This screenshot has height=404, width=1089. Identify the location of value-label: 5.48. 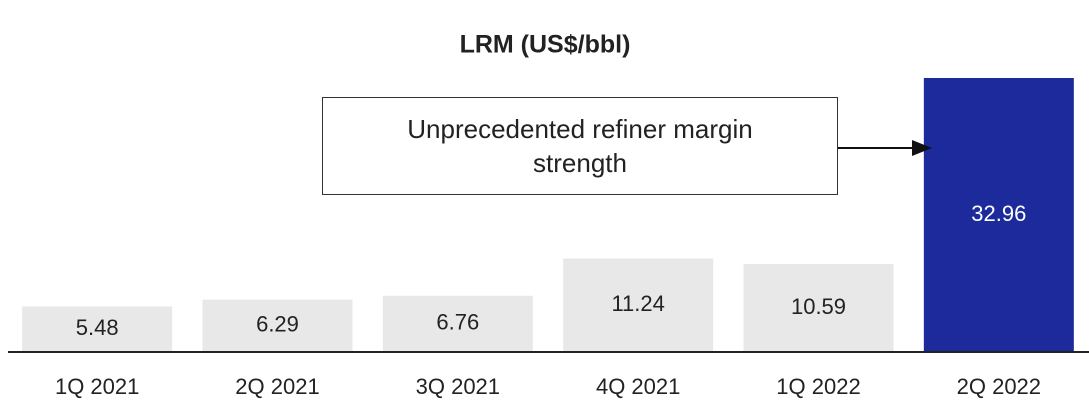
(97, 327).